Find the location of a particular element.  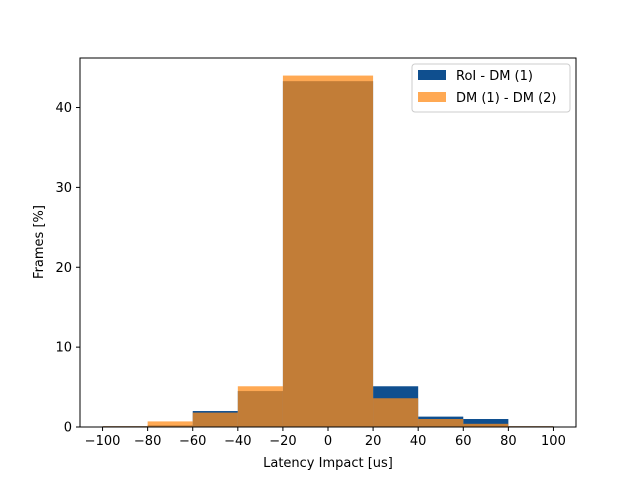

x-tick-label: −100 is located at coordinates (103, 441).